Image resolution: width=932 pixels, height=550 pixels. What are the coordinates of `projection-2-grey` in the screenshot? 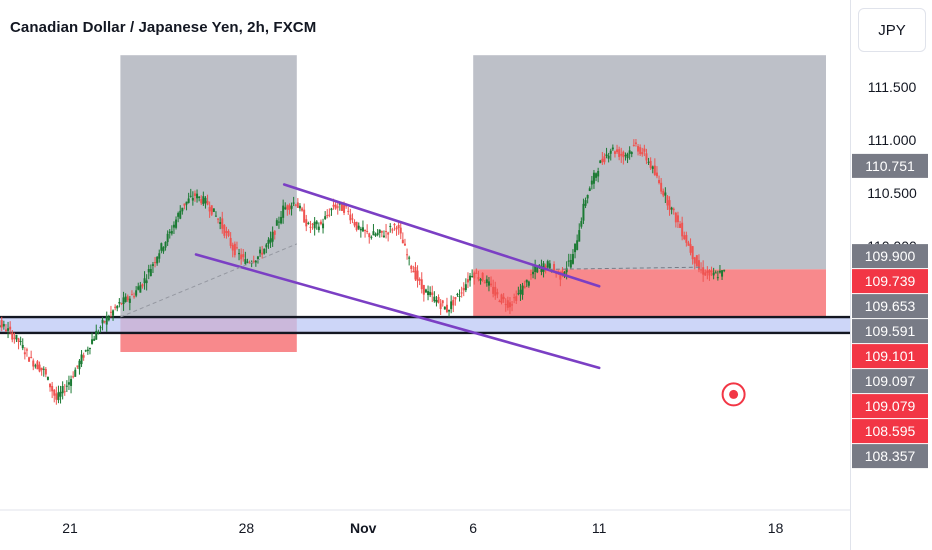 It's located at (586, 162).